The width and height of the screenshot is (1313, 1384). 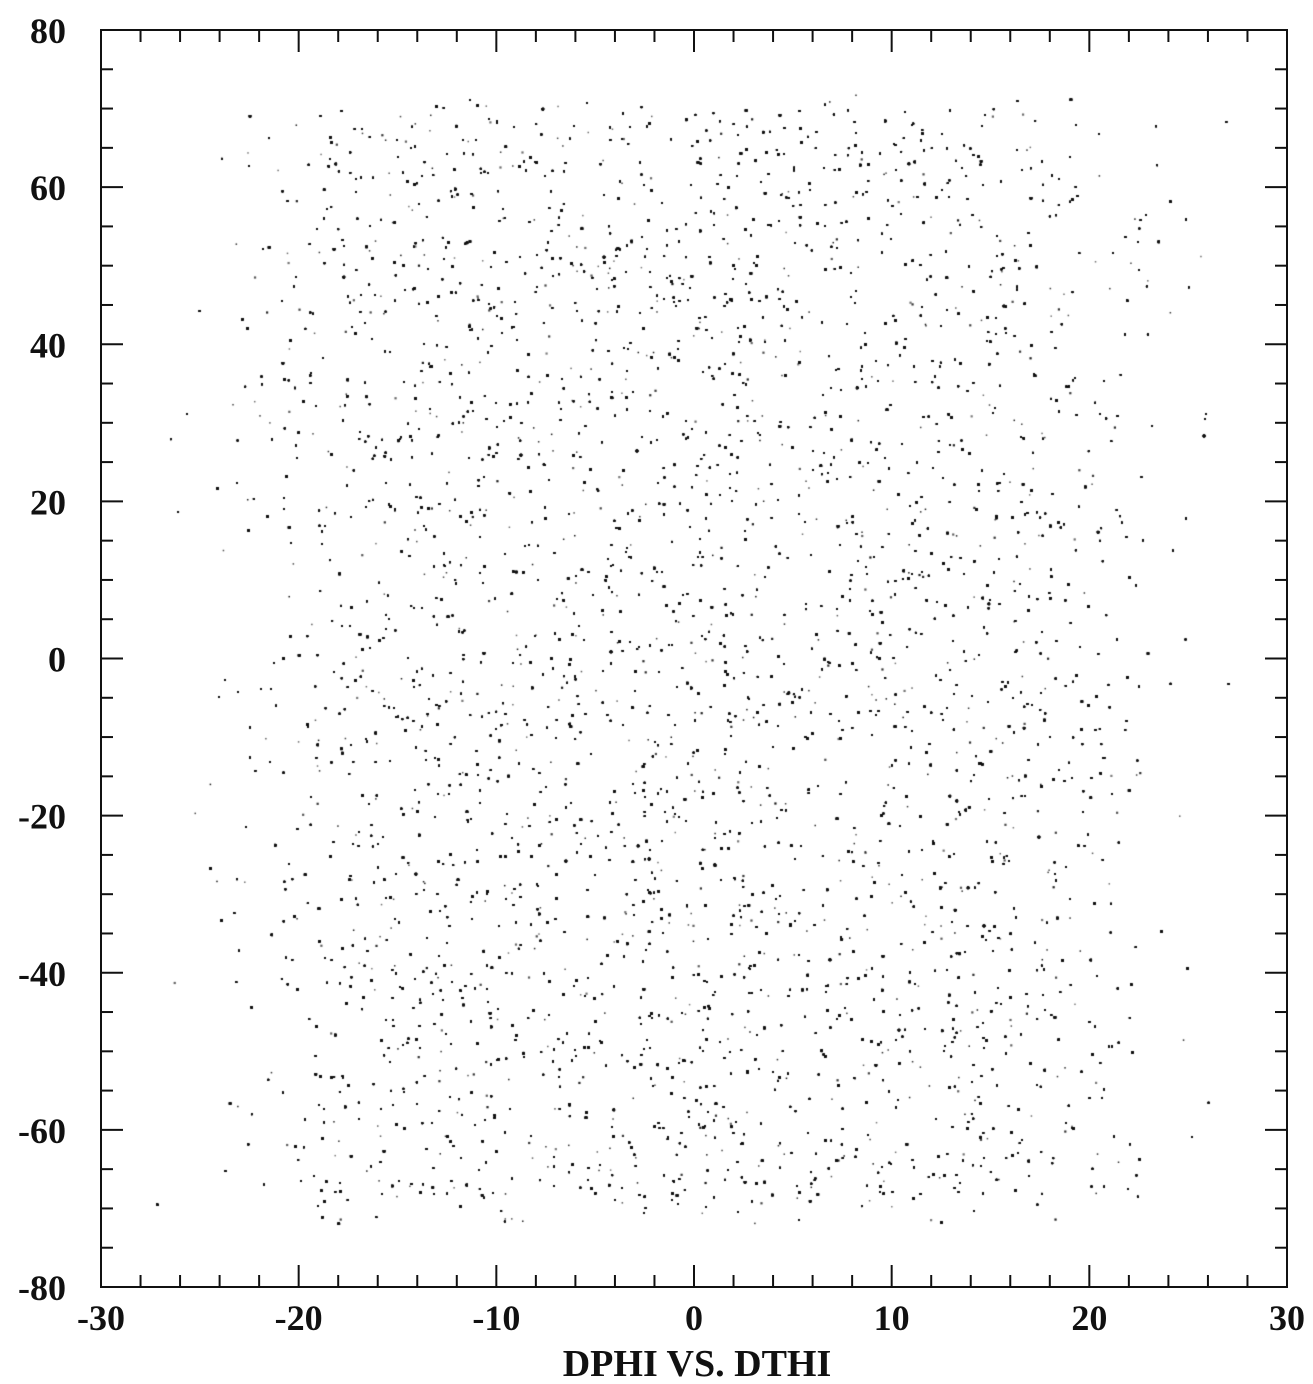 What do you see at coordinates (1287, 1318) in the screenshot?
I see `x-tick-label: 30` at bounding box center [1287, 1318].